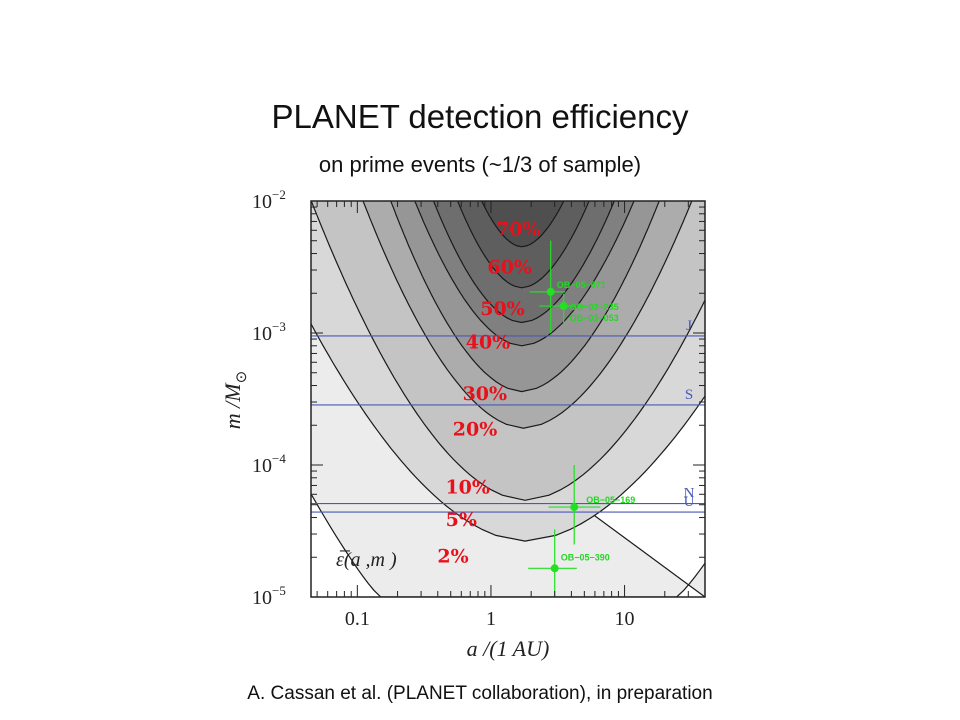 The image size is (960, 720). I want to click on contour-70pct, so click(522, 224).